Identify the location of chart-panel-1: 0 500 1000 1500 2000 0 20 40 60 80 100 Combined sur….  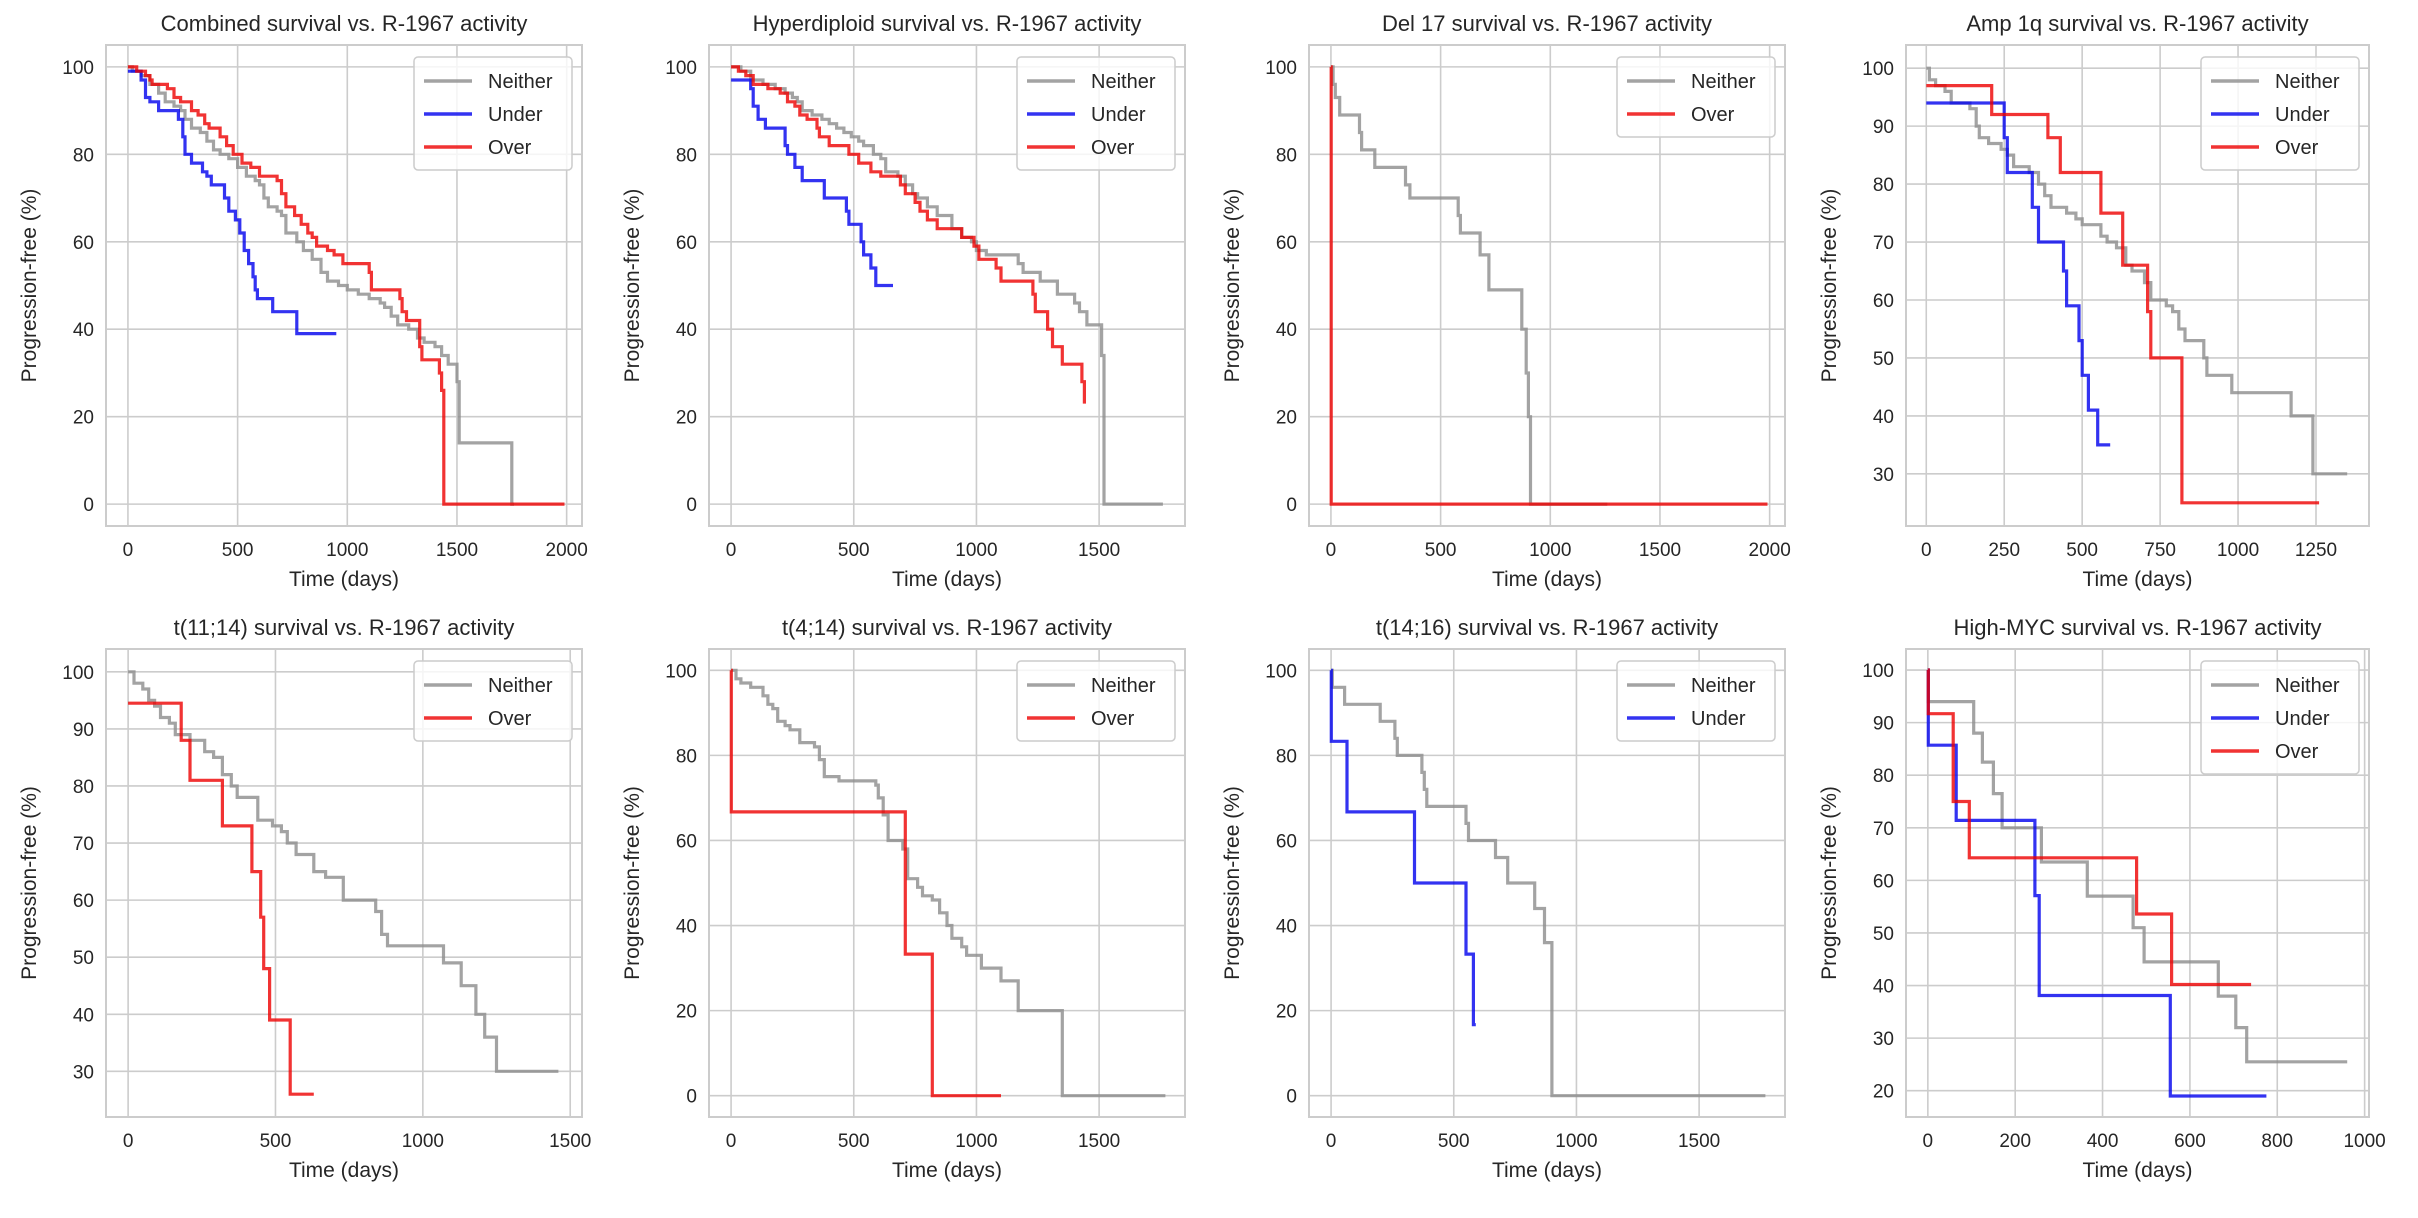
(303, 301).